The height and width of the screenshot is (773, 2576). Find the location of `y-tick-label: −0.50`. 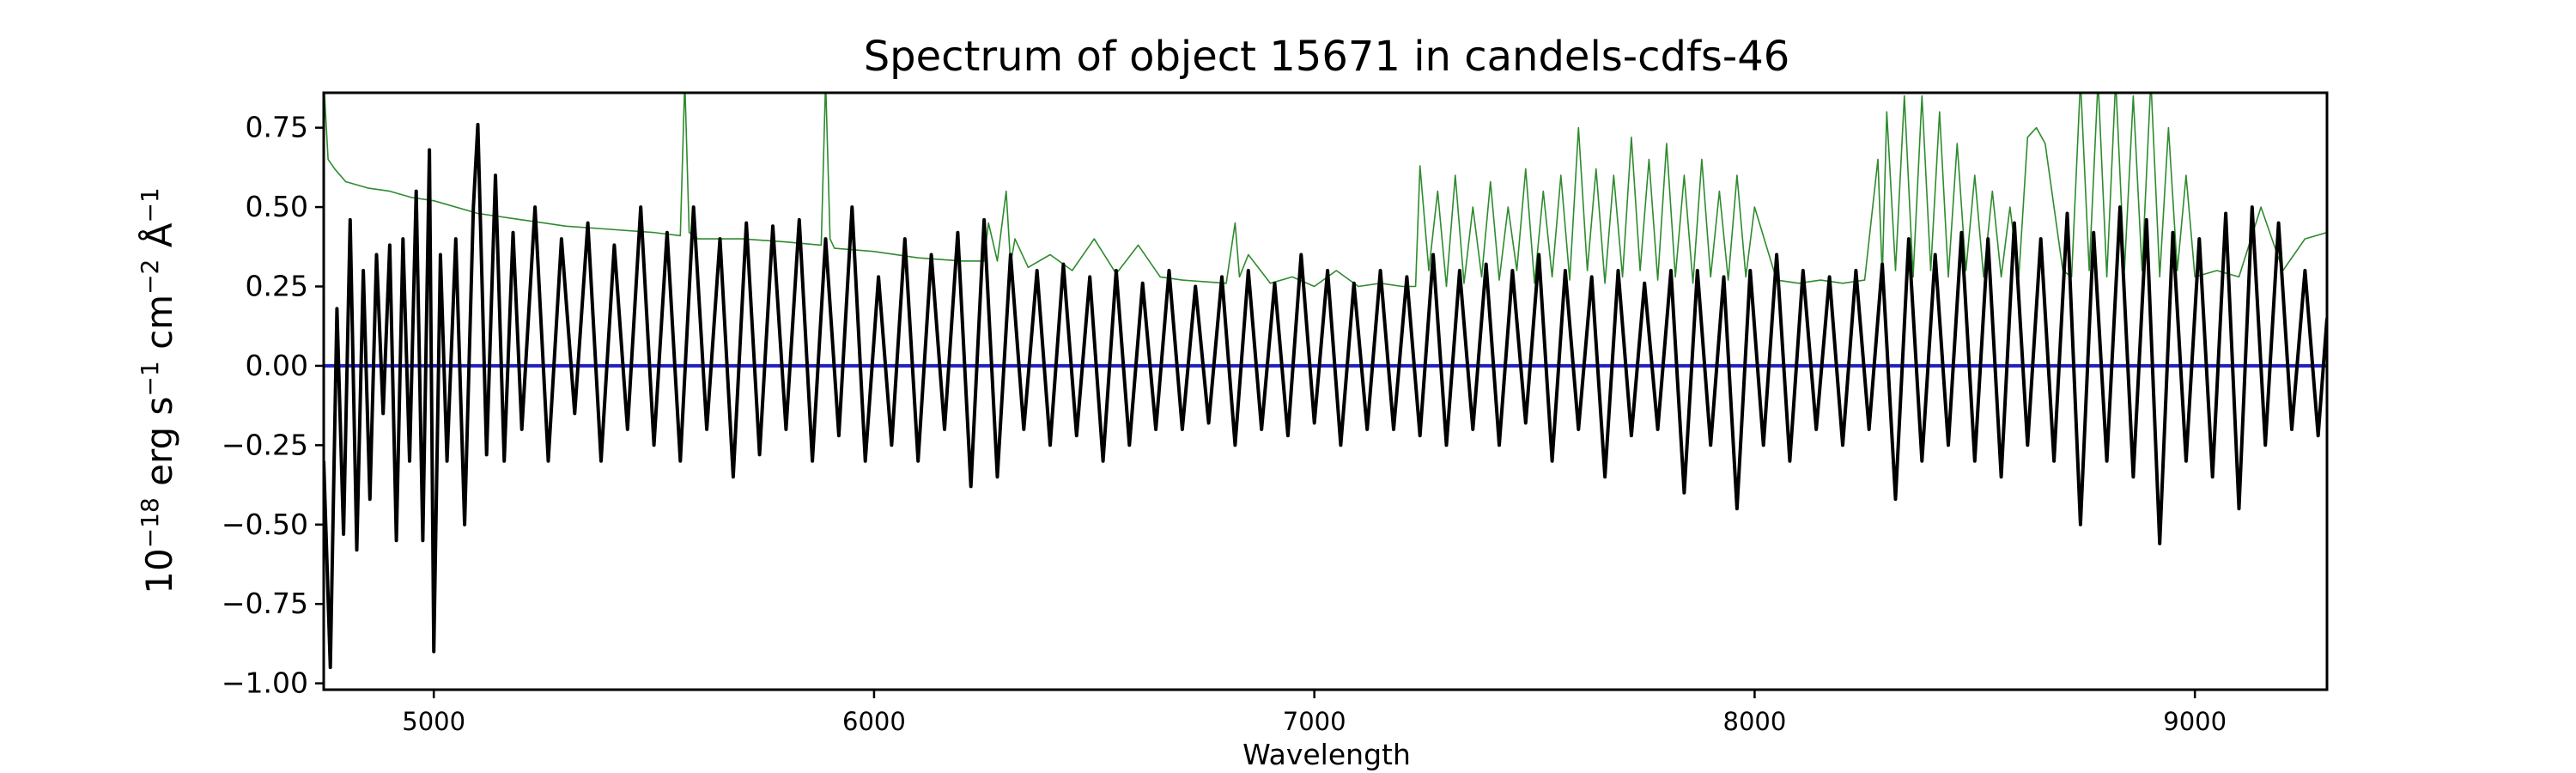

y-tick-label: −0.50 is located at coordinates (265, 524).